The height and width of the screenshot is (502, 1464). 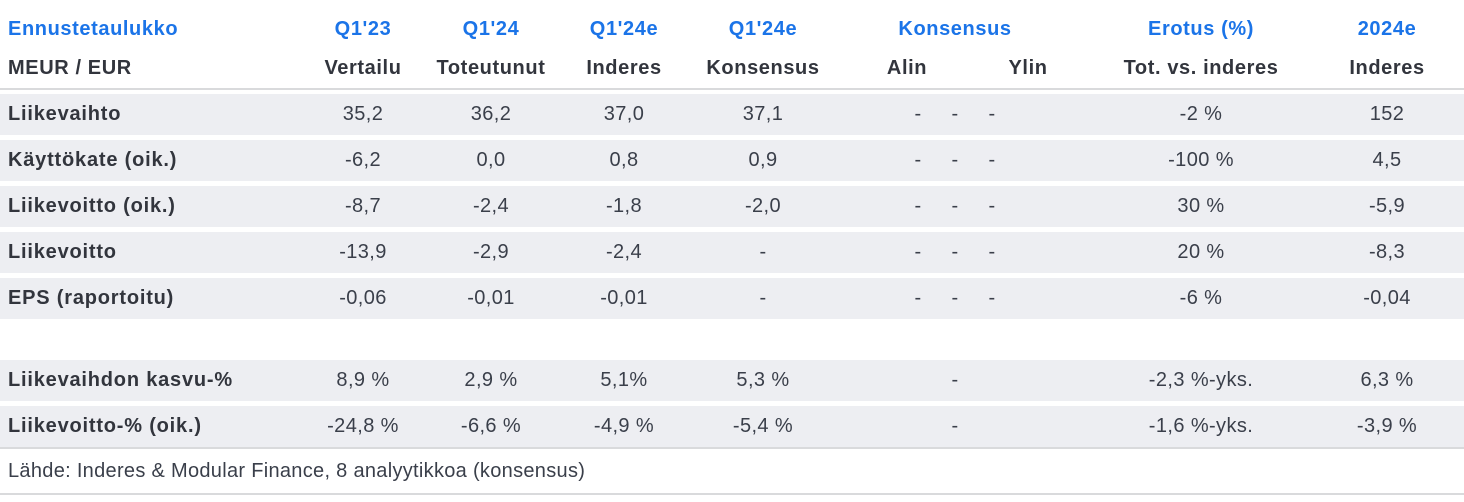 I want to click on cell-erotus: 20 %, so click(x=1188, y=255).